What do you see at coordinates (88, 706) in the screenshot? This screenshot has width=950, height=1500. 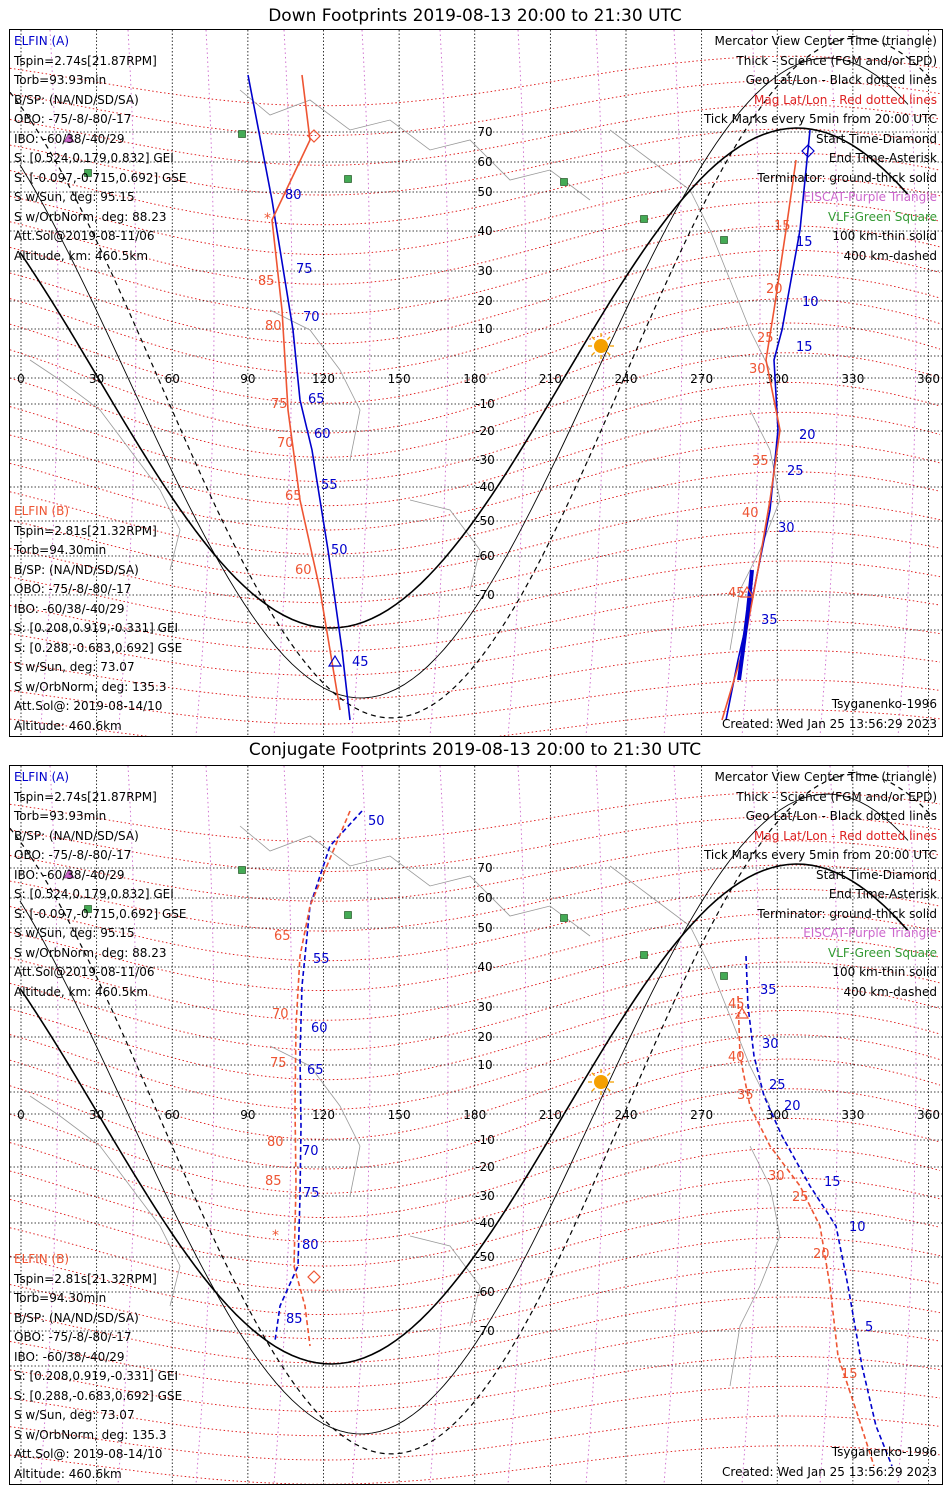 I see `elfin-b-attsol: Att.Sol@: 2019-08-14/10` at bounding box center [88, 706].